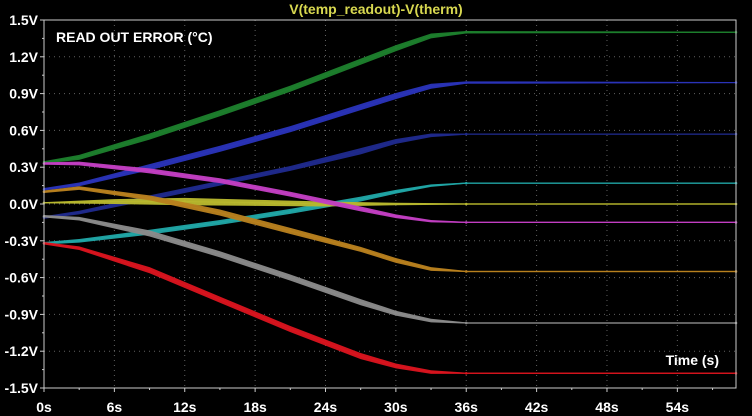 The image size is (752, 416). Describe the element at coordinates (185, 407) in the screenshot. I see `x-tick-label: 12s` at that location.